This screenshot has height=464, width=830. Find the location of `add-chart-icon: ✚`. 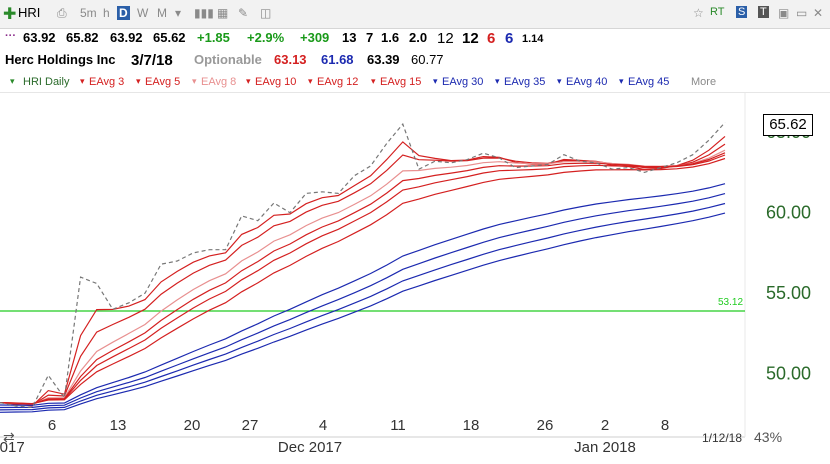

add-chart-icon: ✚ is located at coordinates (10, 14).